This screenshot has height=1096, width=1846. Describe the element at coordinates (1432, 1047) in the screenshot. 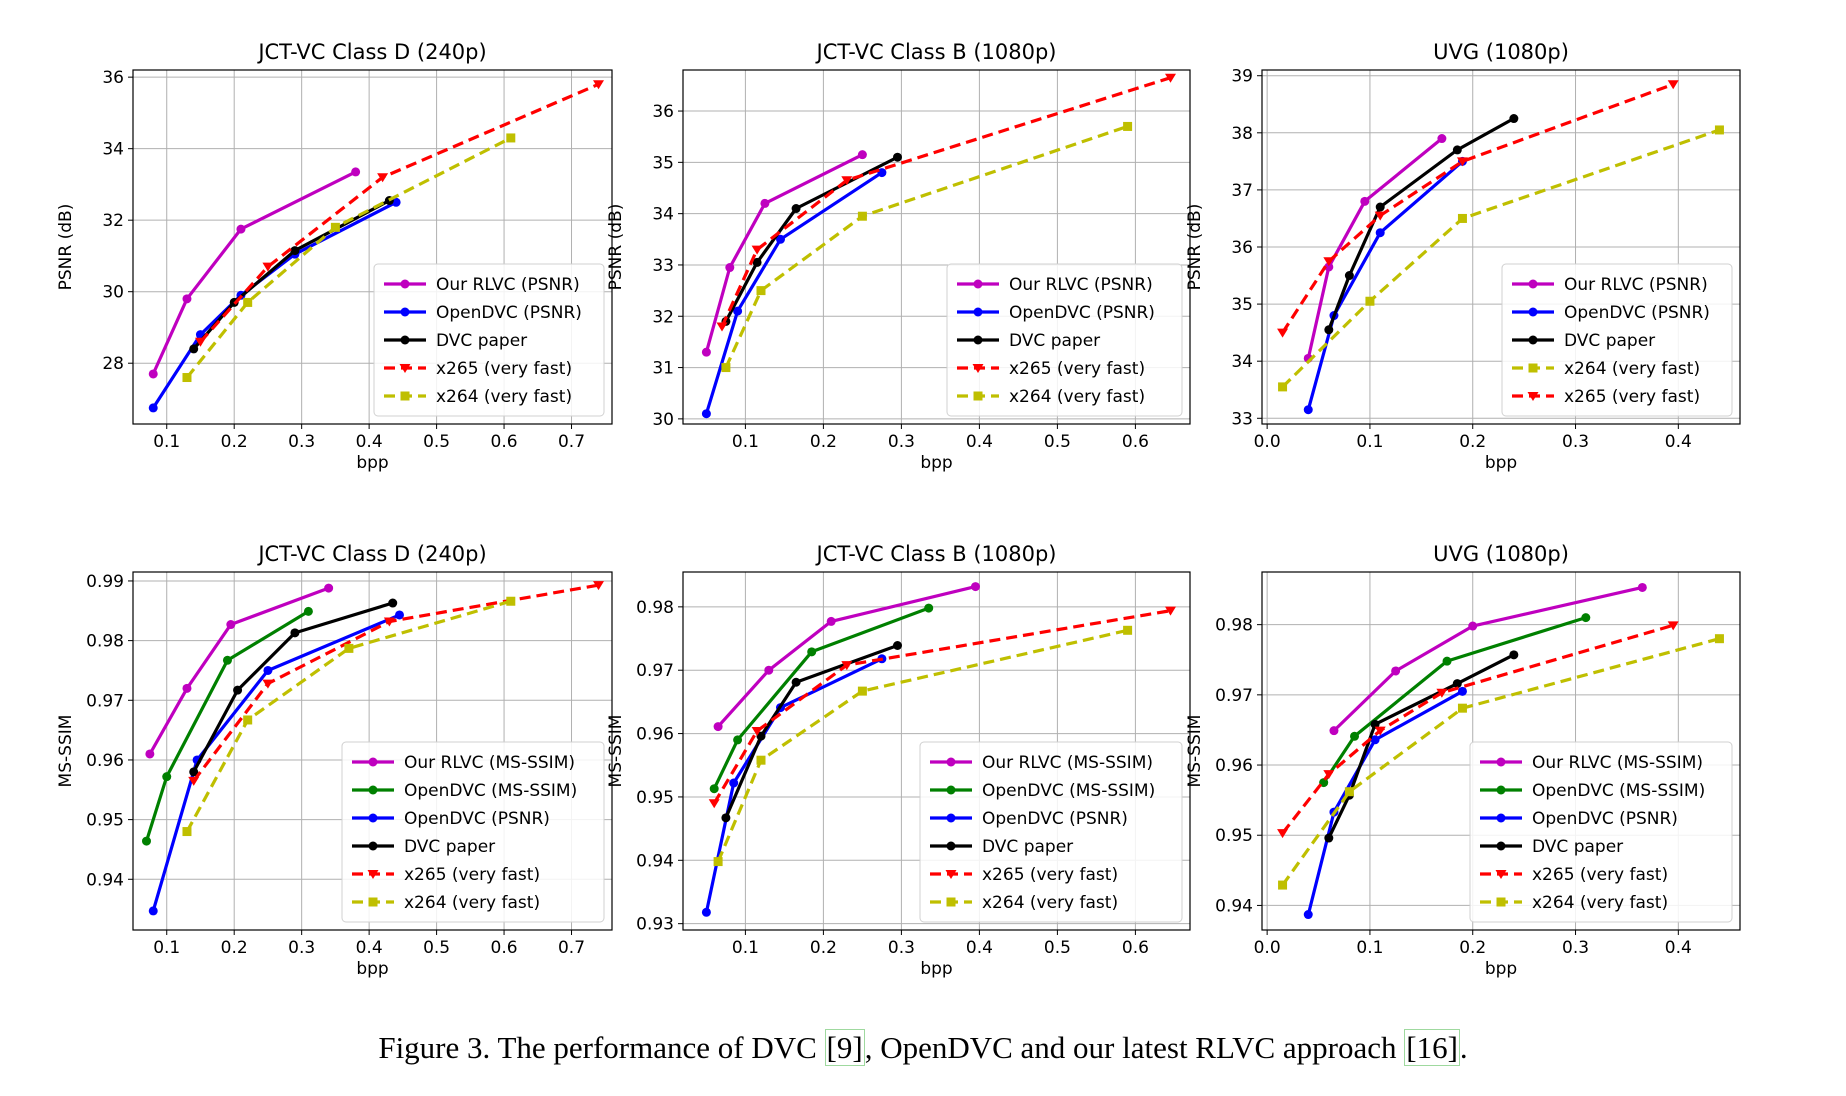

I see `caption-ref-rlvc: [16]` at that location.